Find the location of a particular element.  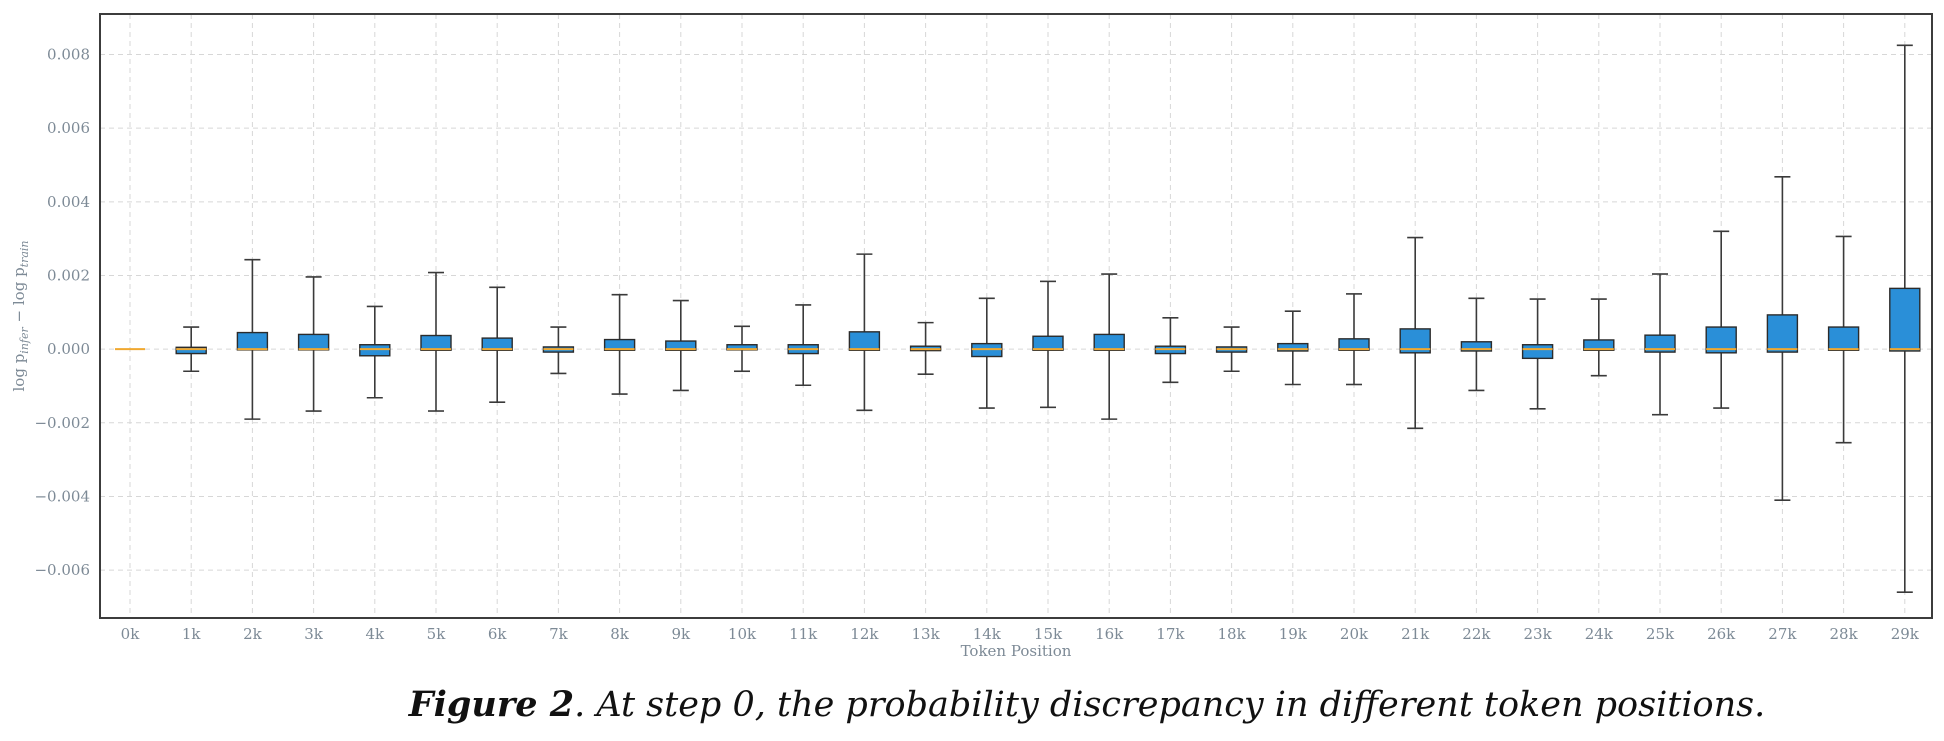

box-1k is located at coordinates (191, 349).